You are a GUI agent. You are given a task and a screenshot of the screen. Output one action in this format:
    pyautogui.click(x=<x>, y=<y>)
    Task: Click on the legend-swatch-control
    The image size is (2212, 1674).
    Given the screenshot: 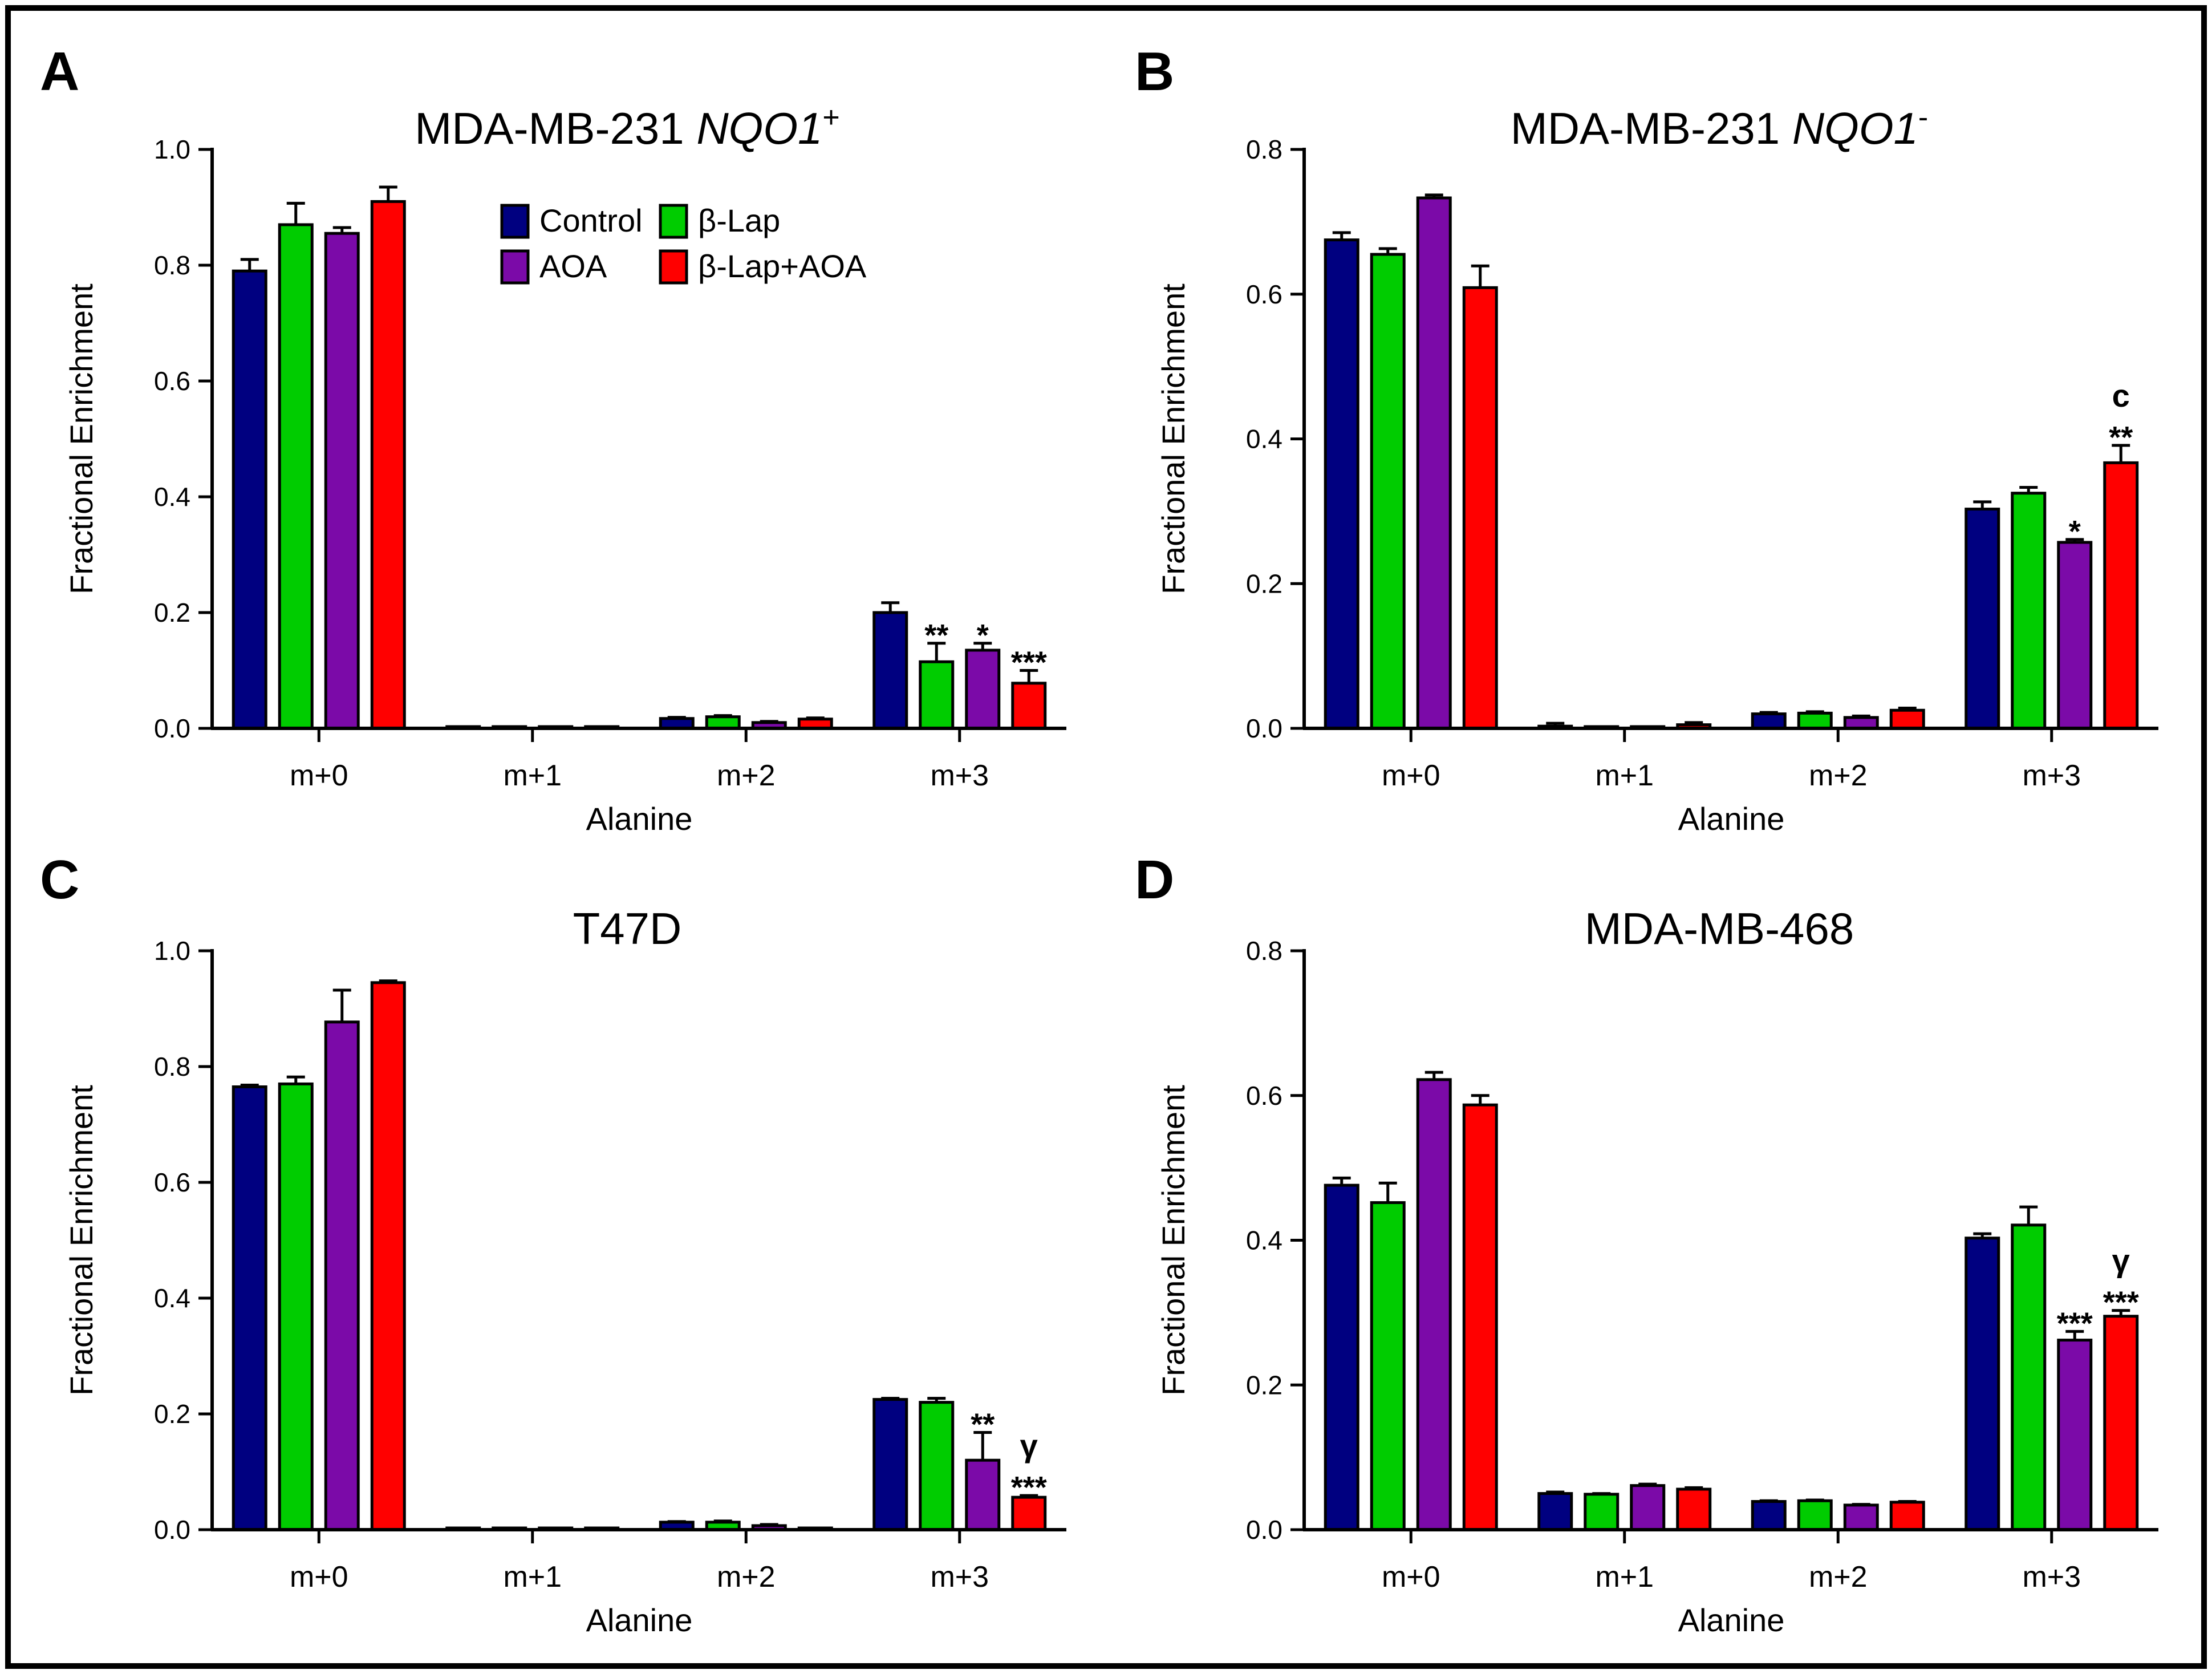 What is the action you would take?
    pyautogui.click(x=515, y=222)
    